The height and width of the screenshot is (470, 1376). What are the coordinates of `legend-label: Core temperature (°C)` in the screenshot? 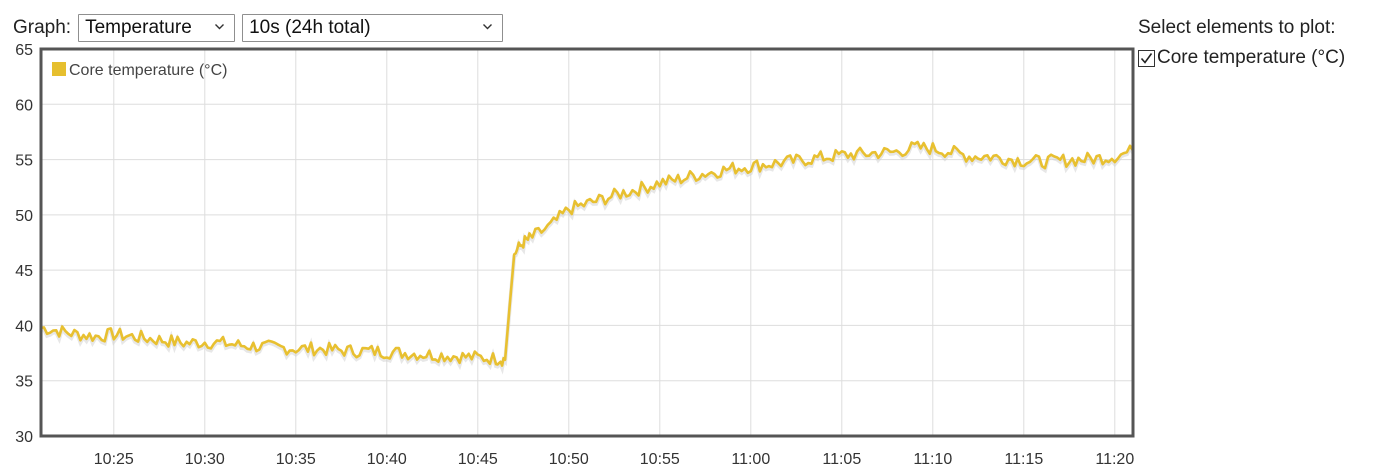 It's located at (148, 70).